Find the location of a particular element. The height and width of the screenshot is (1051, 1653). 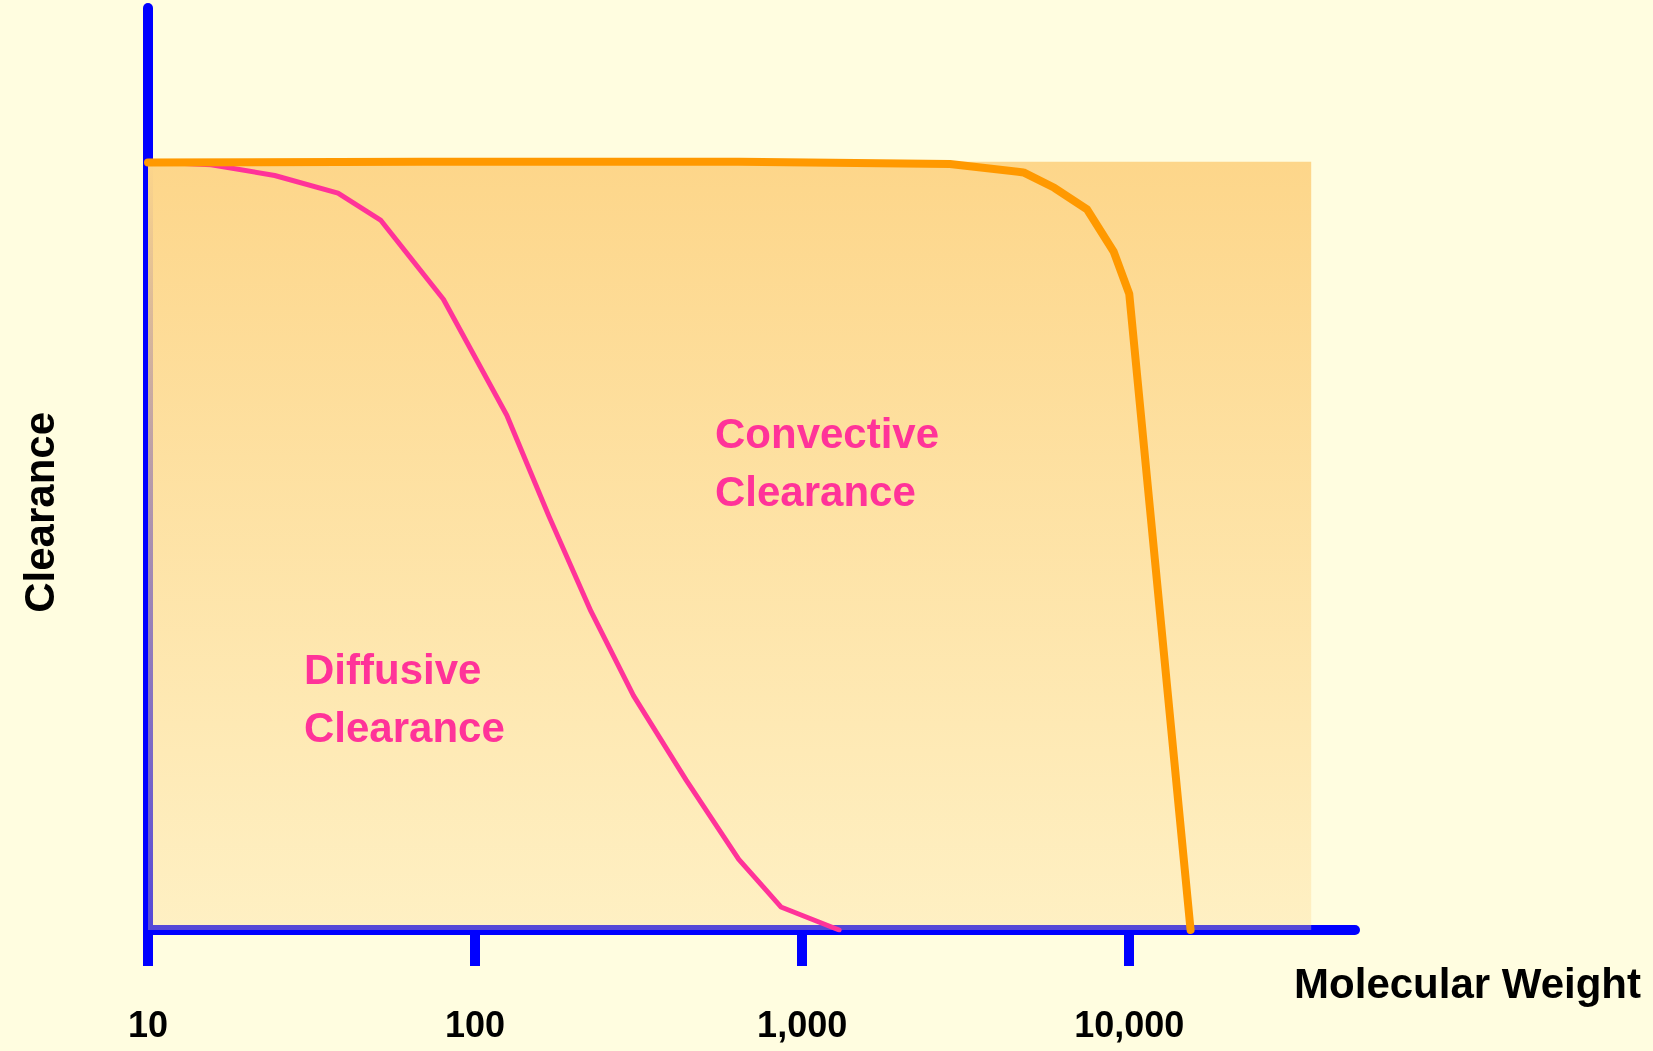

x-tick-label: 10,000 is located at coordinates (1129, 1024).